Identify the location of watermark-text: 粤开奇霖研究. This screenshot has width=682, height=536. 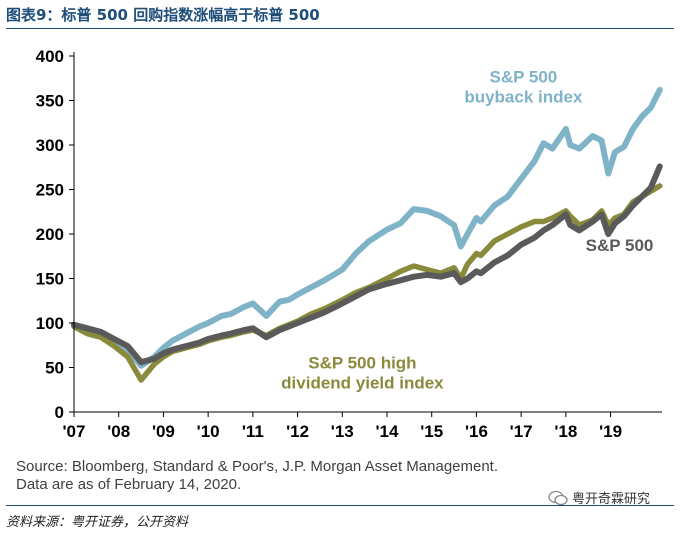
(611, 499).